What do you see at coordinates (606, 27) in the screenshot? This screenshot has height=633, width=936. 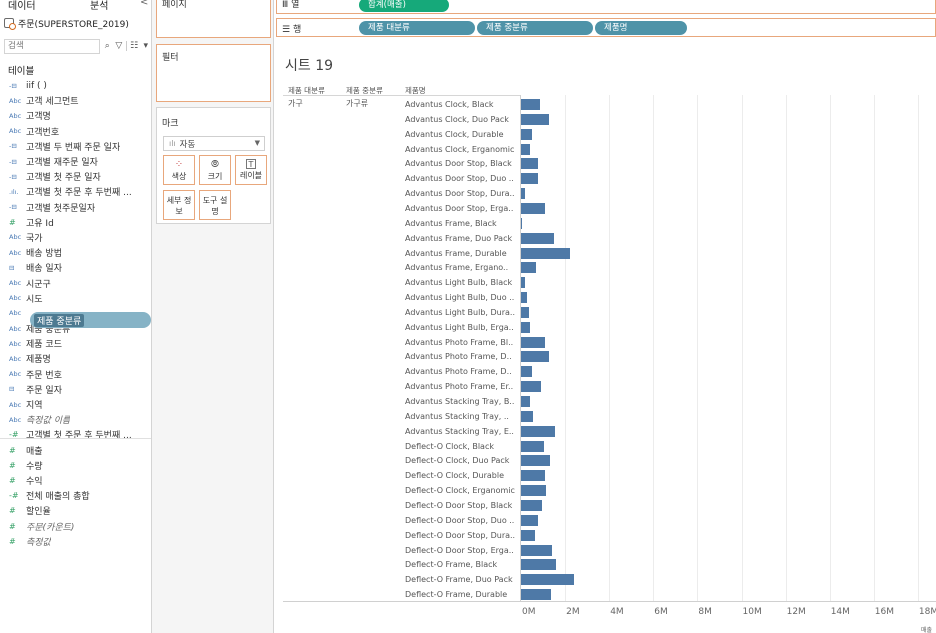 I see `rows-shelf: ☰ 행 제품 대분류 제품 중분류 제품명` at bounding box center [606, 27].